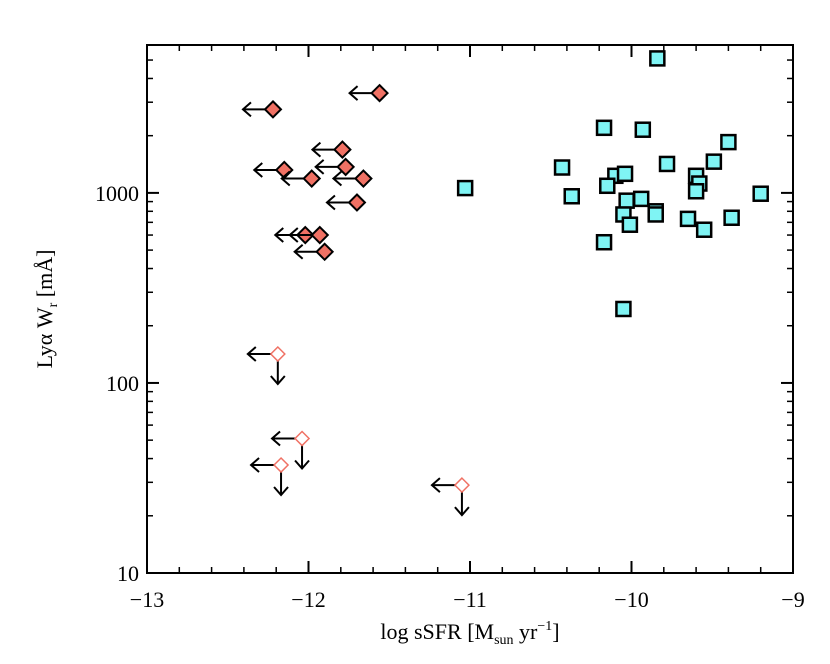  Describe the element at coordinates (44, 276) in the screenshot. I see `y-axis-label-end: [mÅ]` at that location.